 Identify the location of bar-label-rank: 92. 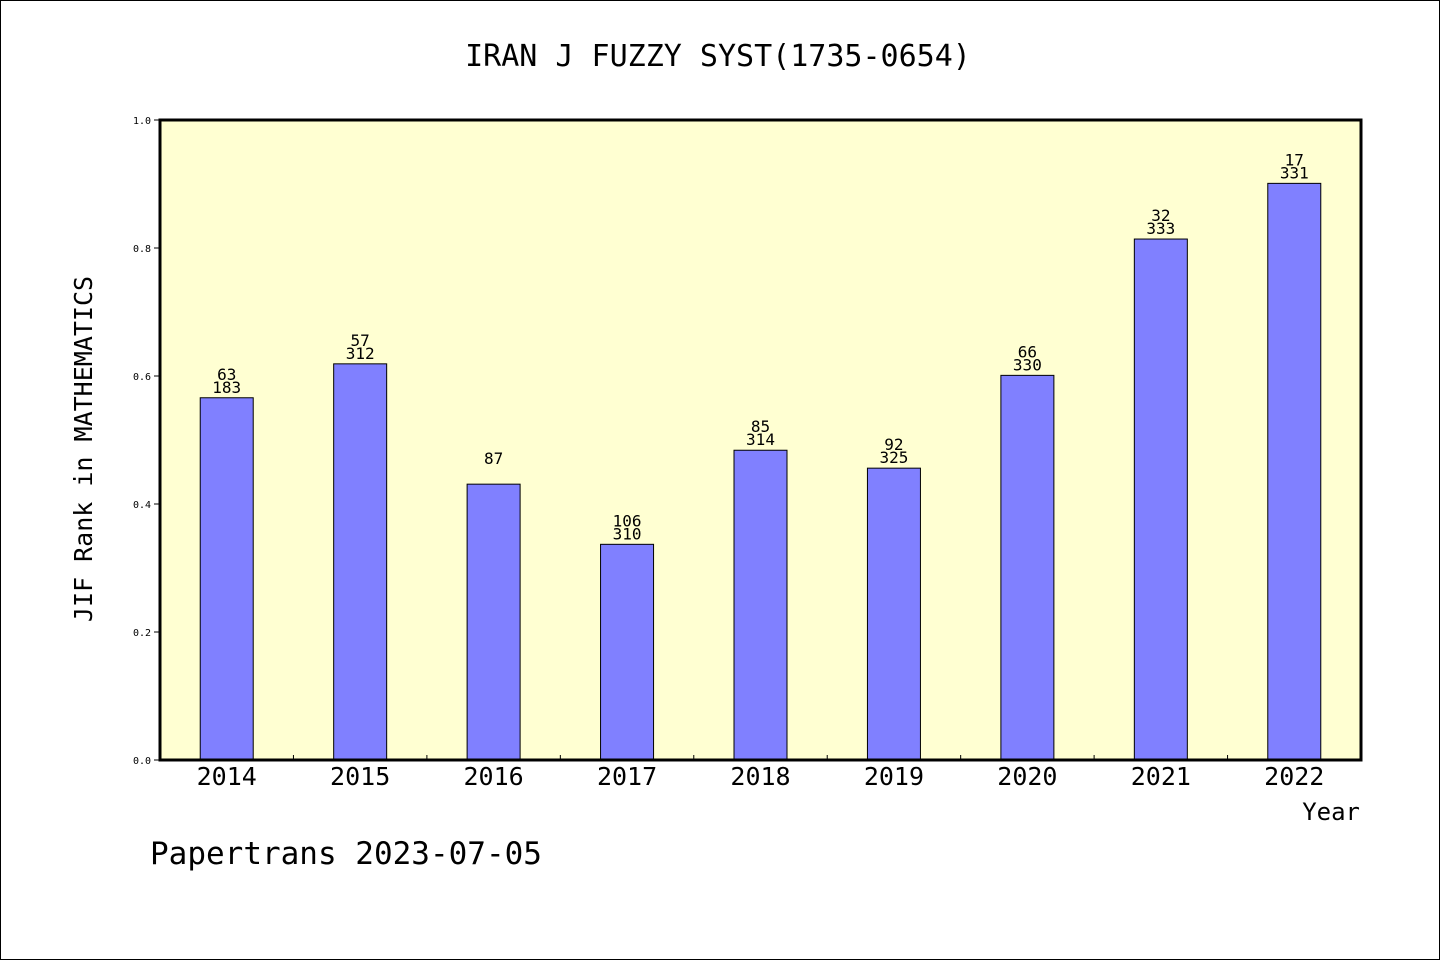
(893, 444).